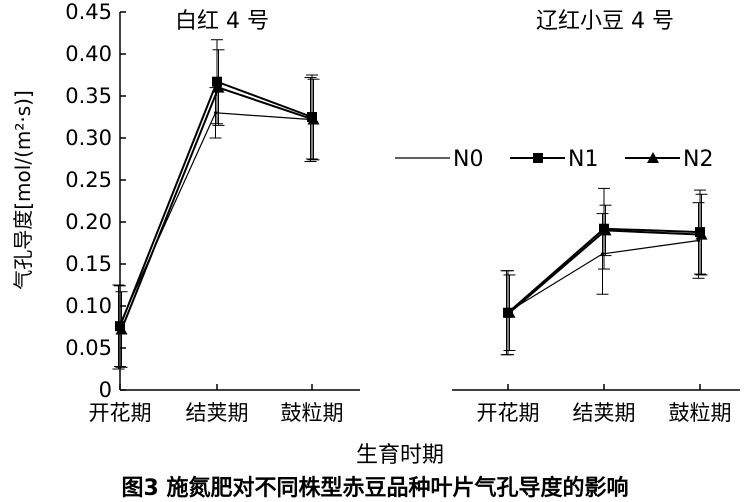  I want to click on figure-caption: 图3 施氮肥对不同株型赤豆品种叶片气孔导度的影响, so click(375, 488).